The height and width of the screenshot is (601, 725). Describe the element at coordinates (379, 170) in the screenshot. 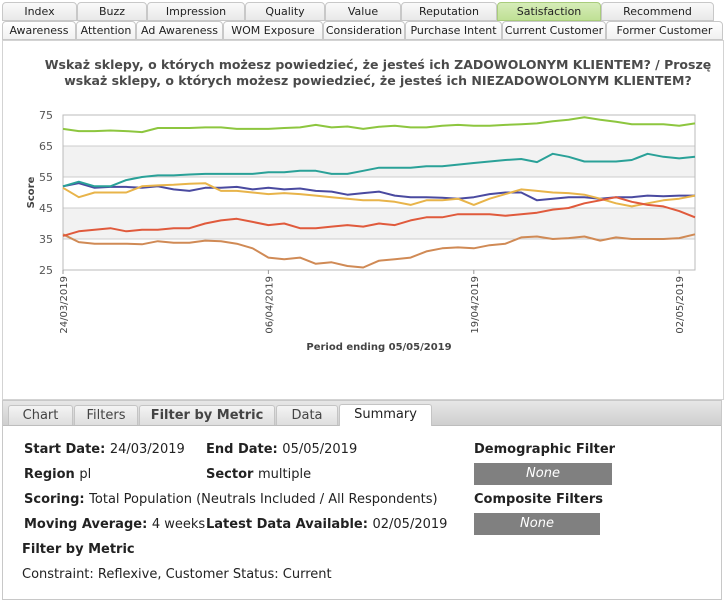

I see `series-line-kaufland` at that location.